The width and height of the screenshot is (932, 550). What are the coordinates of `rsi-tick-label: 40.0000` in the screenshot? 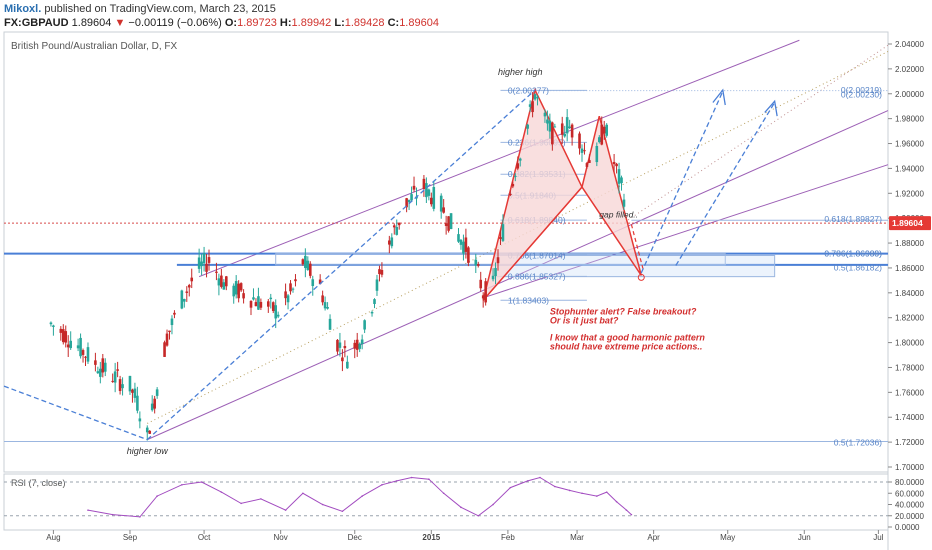 It's located at (909, 505).